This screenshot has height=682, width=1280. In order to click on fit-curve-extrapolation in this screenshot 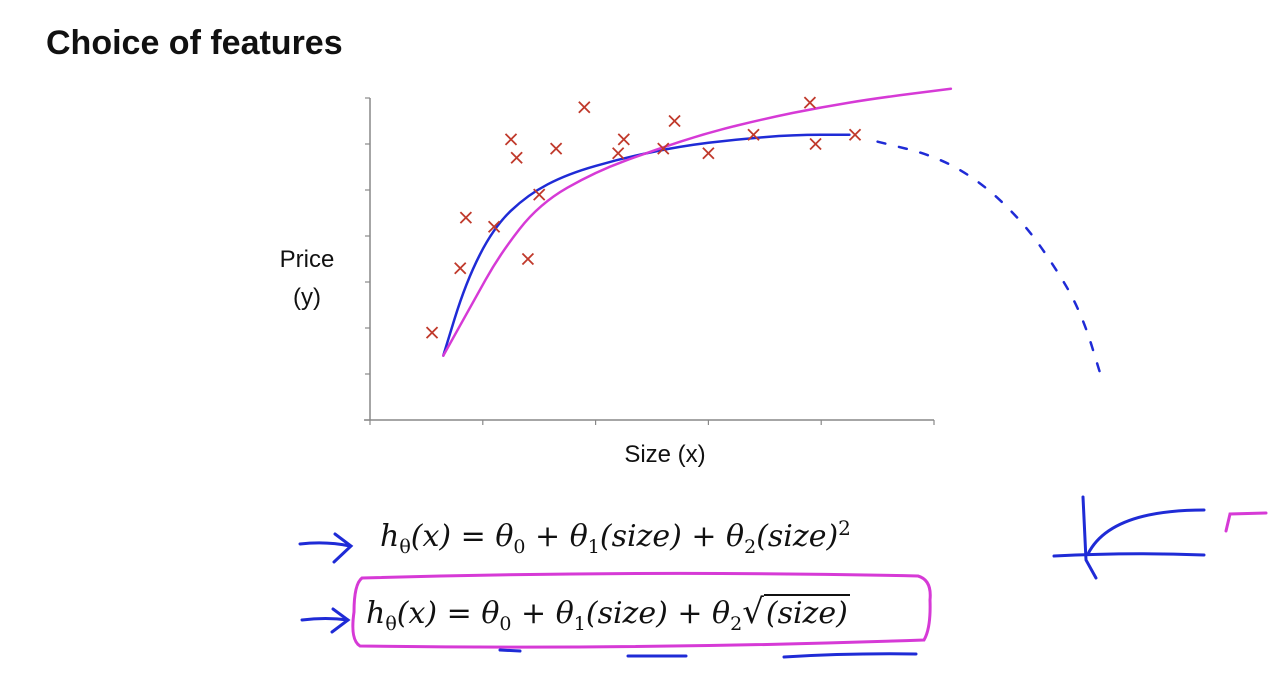, I will do `click(990, 262)`.